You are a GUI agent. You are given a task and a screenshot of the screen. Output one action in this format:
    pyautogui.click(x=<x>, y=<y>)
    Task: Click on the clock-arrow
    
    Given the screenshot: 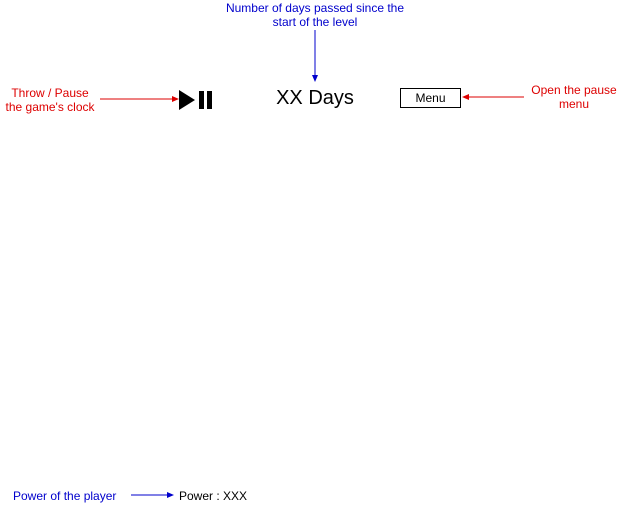 What is the action you would take?
    pyautogui.click(x=139, y=99)
    